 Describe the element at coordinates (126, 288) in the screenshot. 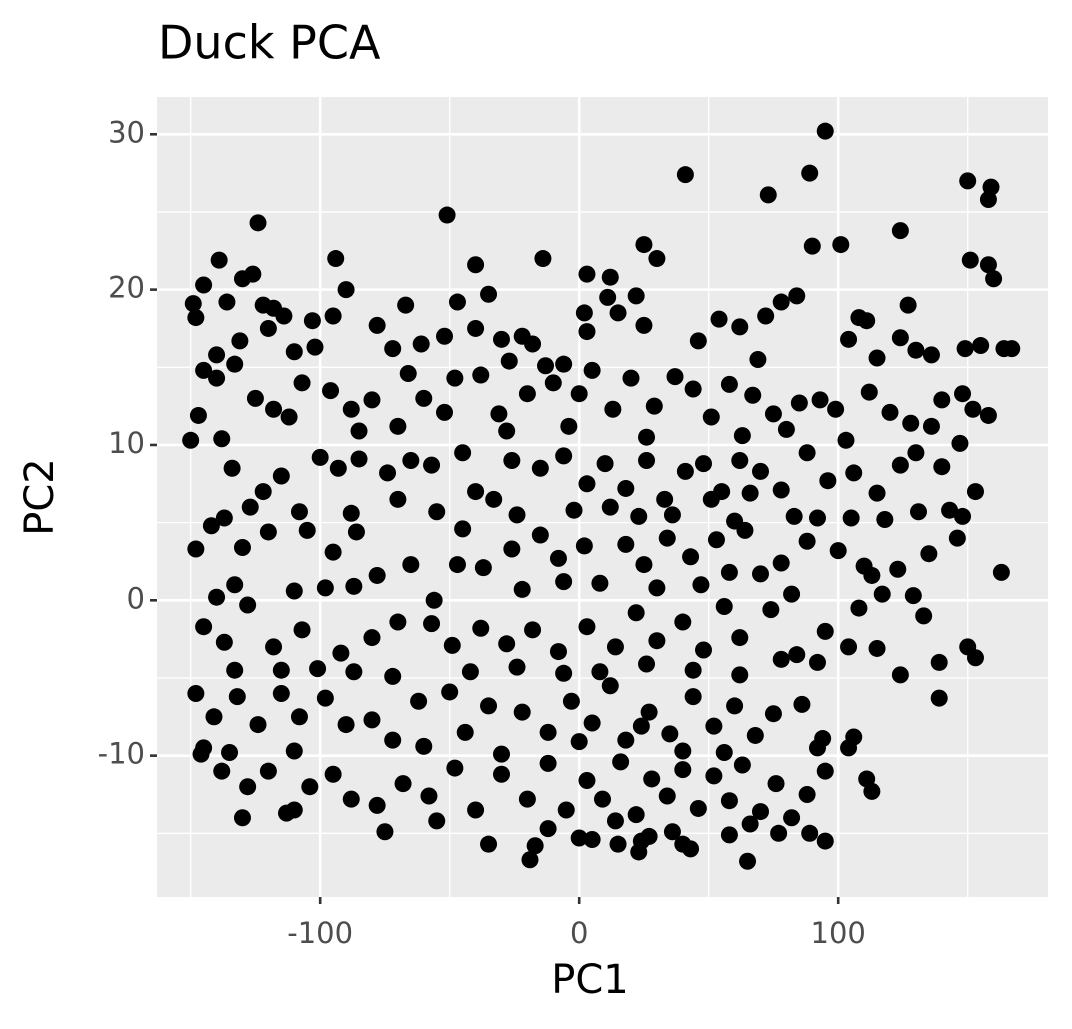

I see `y-tick-label: 20` at that location.